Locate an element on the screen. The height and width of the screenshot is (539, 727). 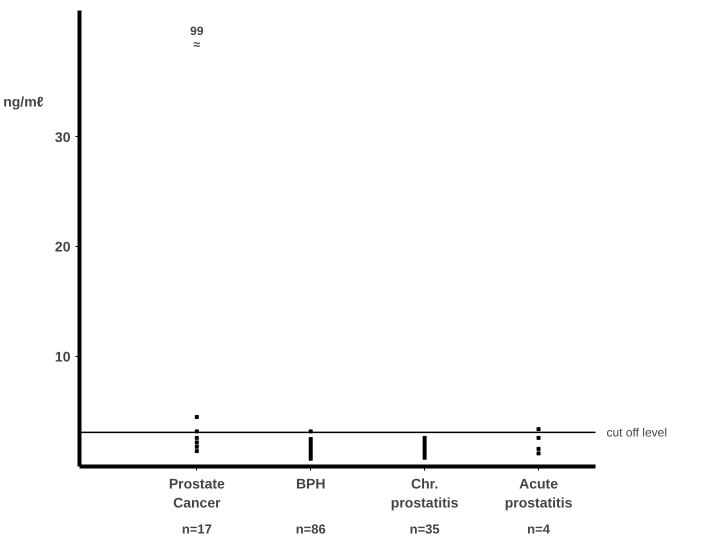
y-tick-label: 20 is located at coordinates (62, 246).